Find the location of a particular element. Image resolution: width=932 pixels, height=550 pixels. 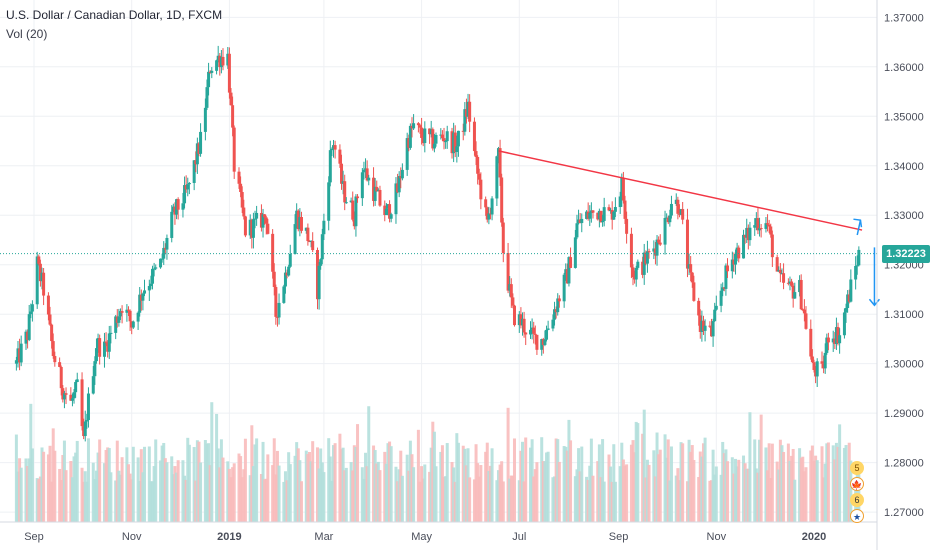

flag-us-icon: ★ is located at coordinates (857, 516).